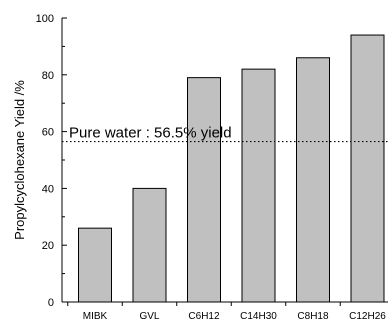  Describe the element at coordinates (48, 133) in the screenshot. I see `y-tick-label: 60` at that location.